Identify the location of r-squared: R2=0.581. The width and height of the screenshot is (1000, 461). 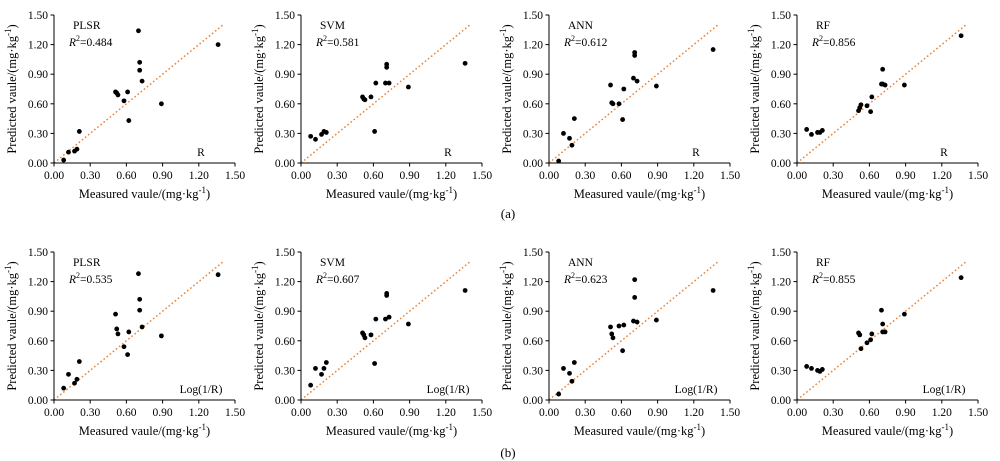
(337, 41).